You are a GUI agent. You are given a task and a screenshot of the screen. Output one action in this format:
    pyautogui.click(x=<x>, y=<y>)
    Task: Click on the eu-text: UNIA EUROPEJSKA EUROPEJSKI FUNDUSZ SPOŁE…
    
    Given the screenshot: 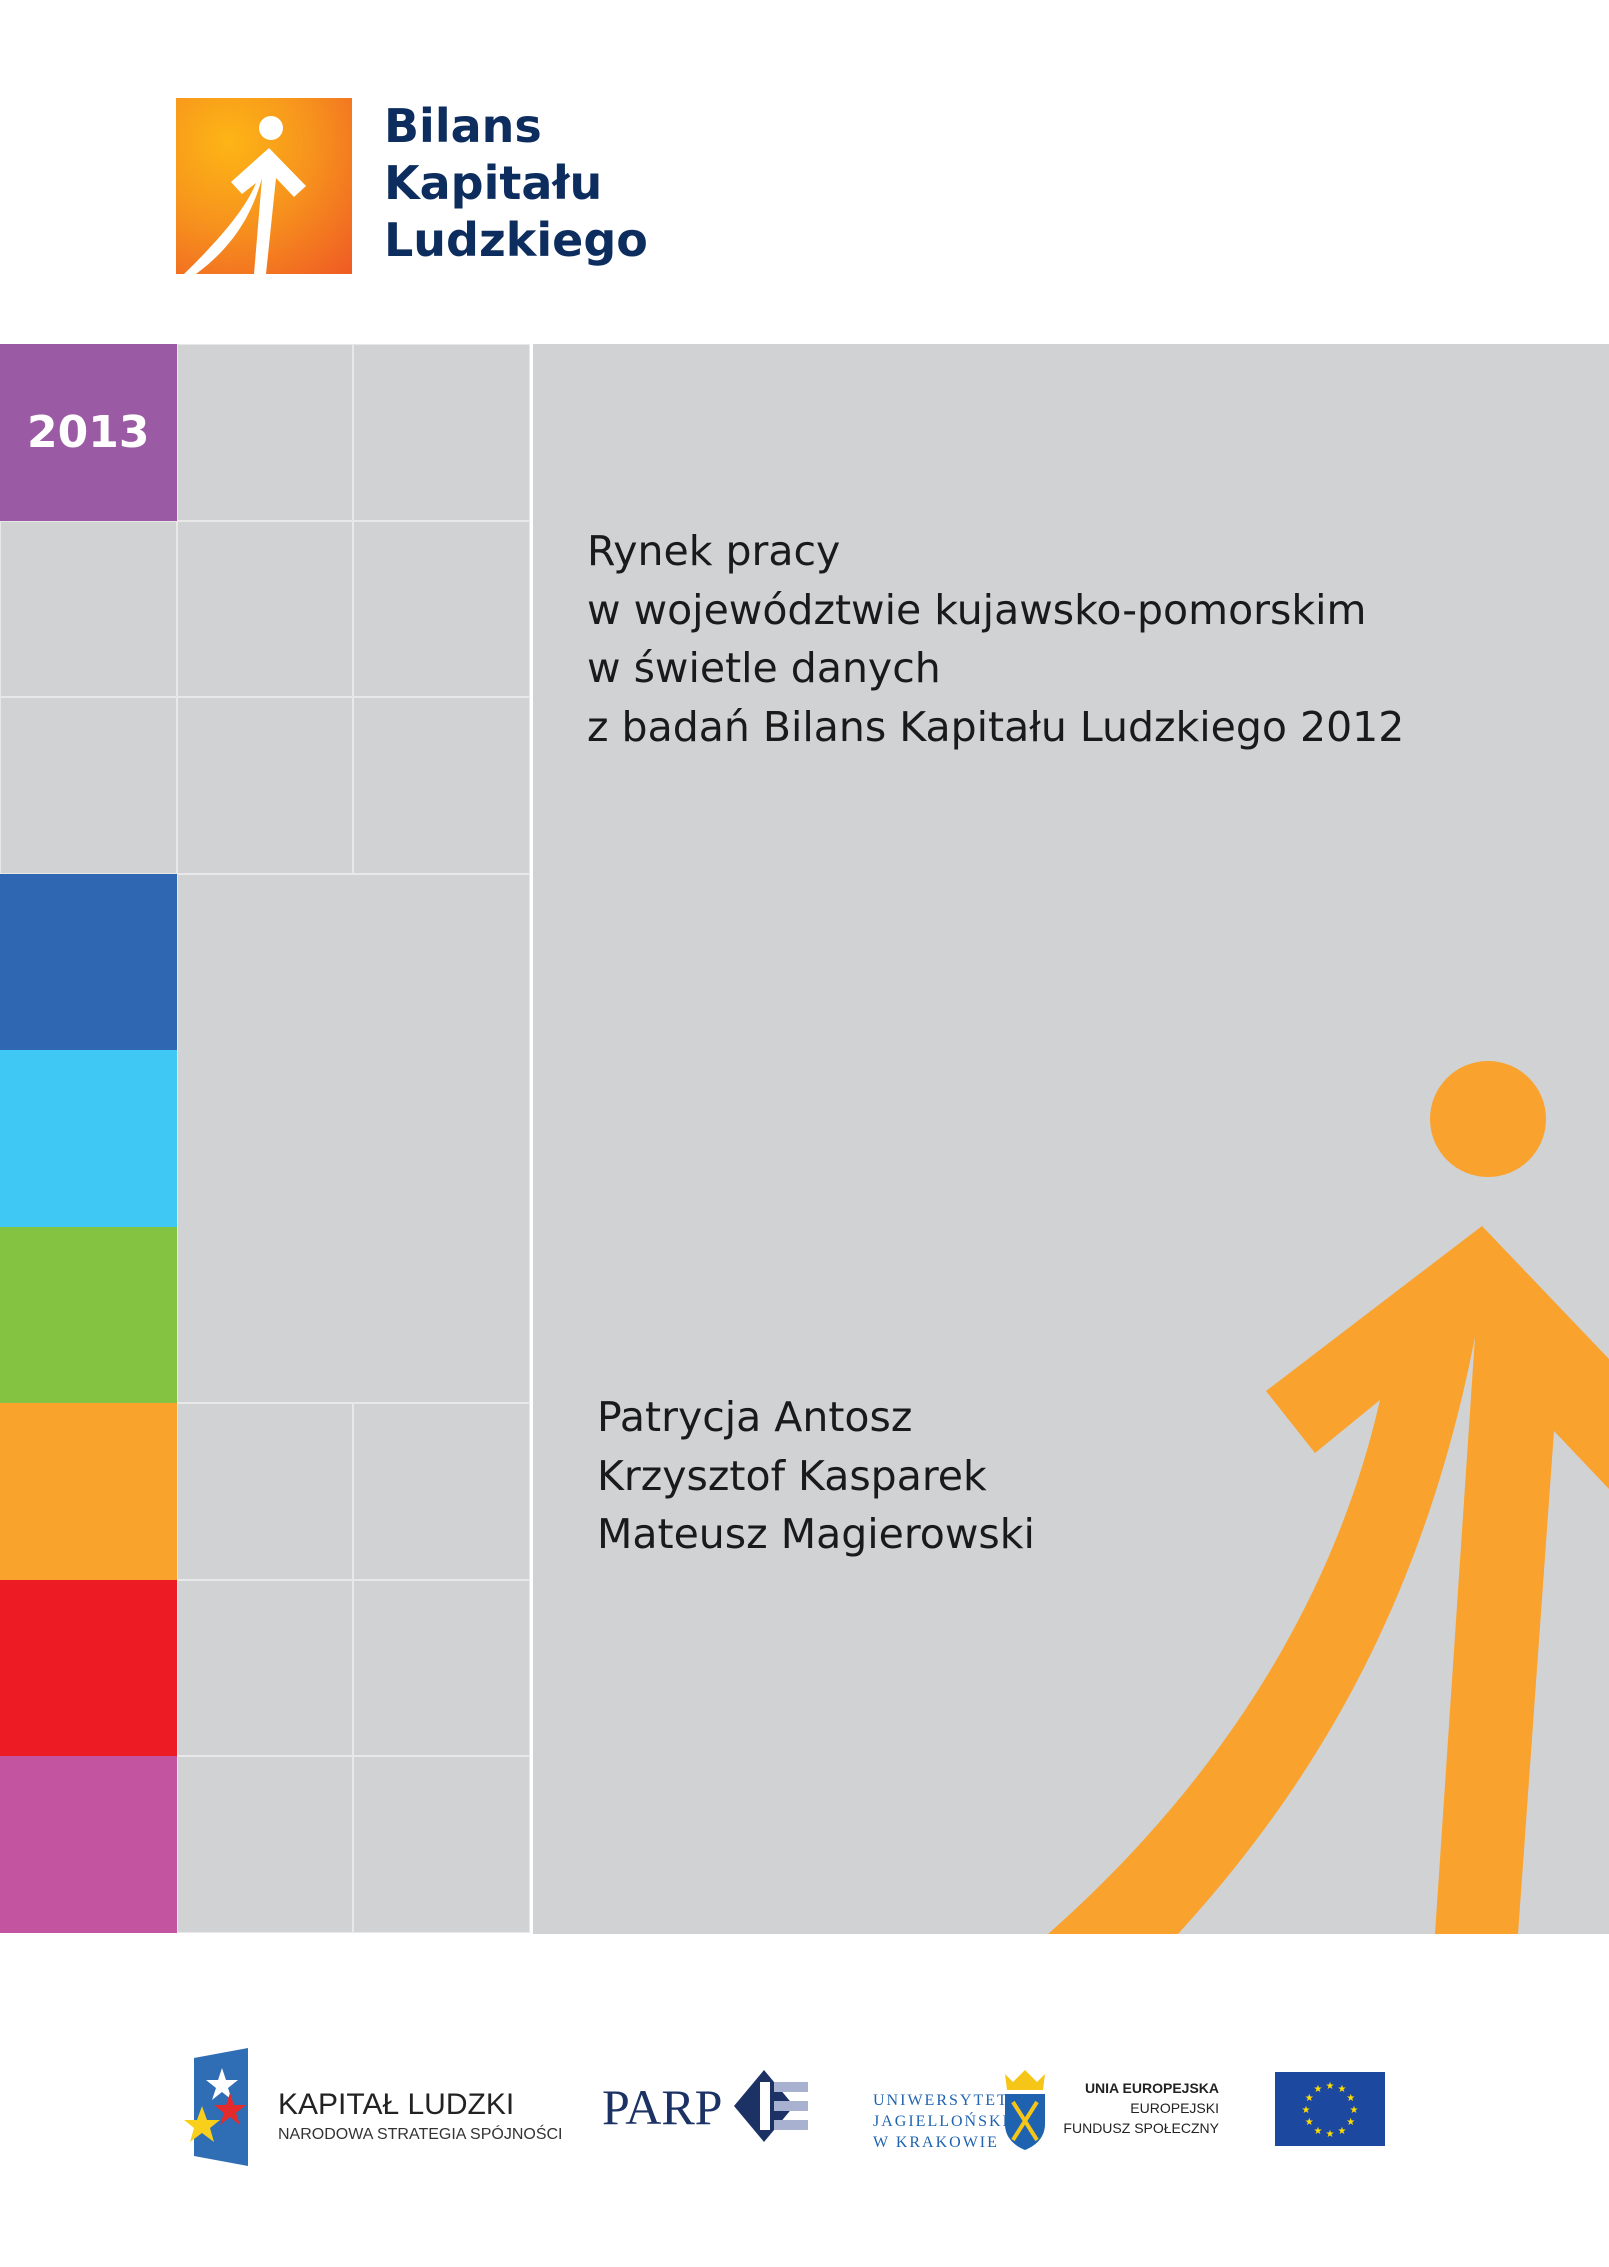 What is the action you would take?
    pyautogui.click(x=1141, y=2108)
    